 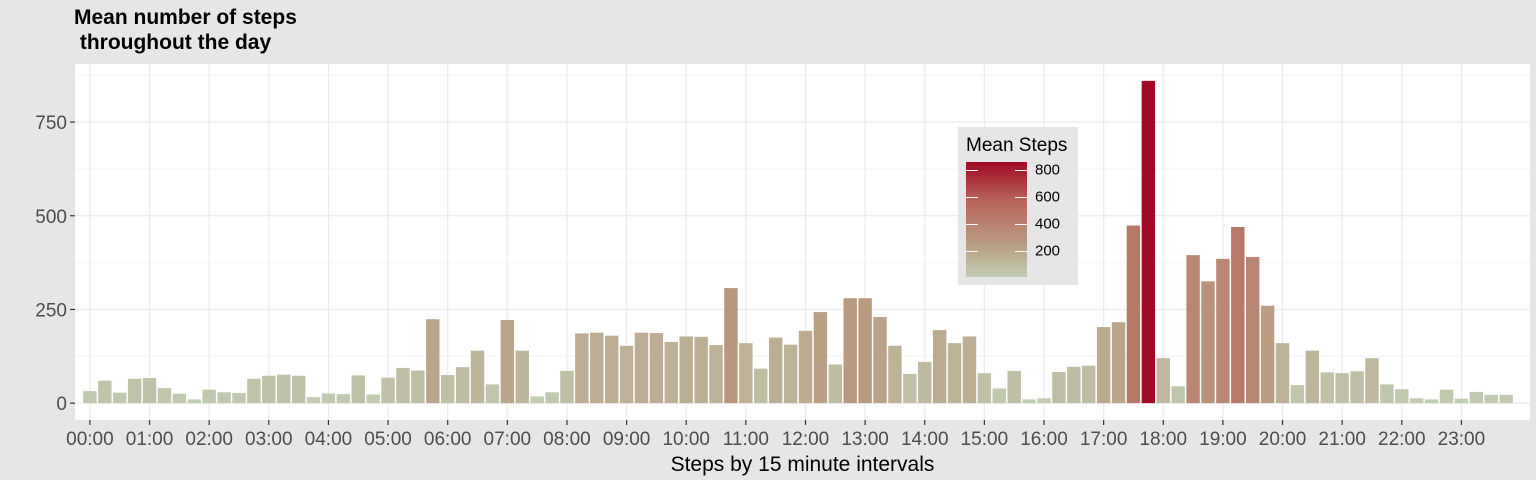 What do you see at coordinates (329, 439) in the screenshot?
I see `x-tick-label: 04:00` at bounding box center [329, 439].